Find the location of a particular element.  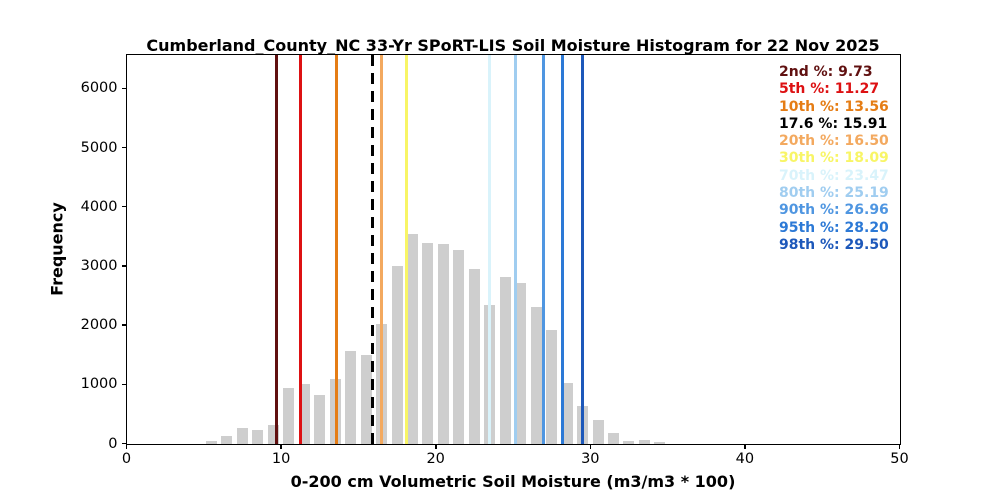

legend-entry: 10th %: 13.56 is located at coordinates (834, 106).